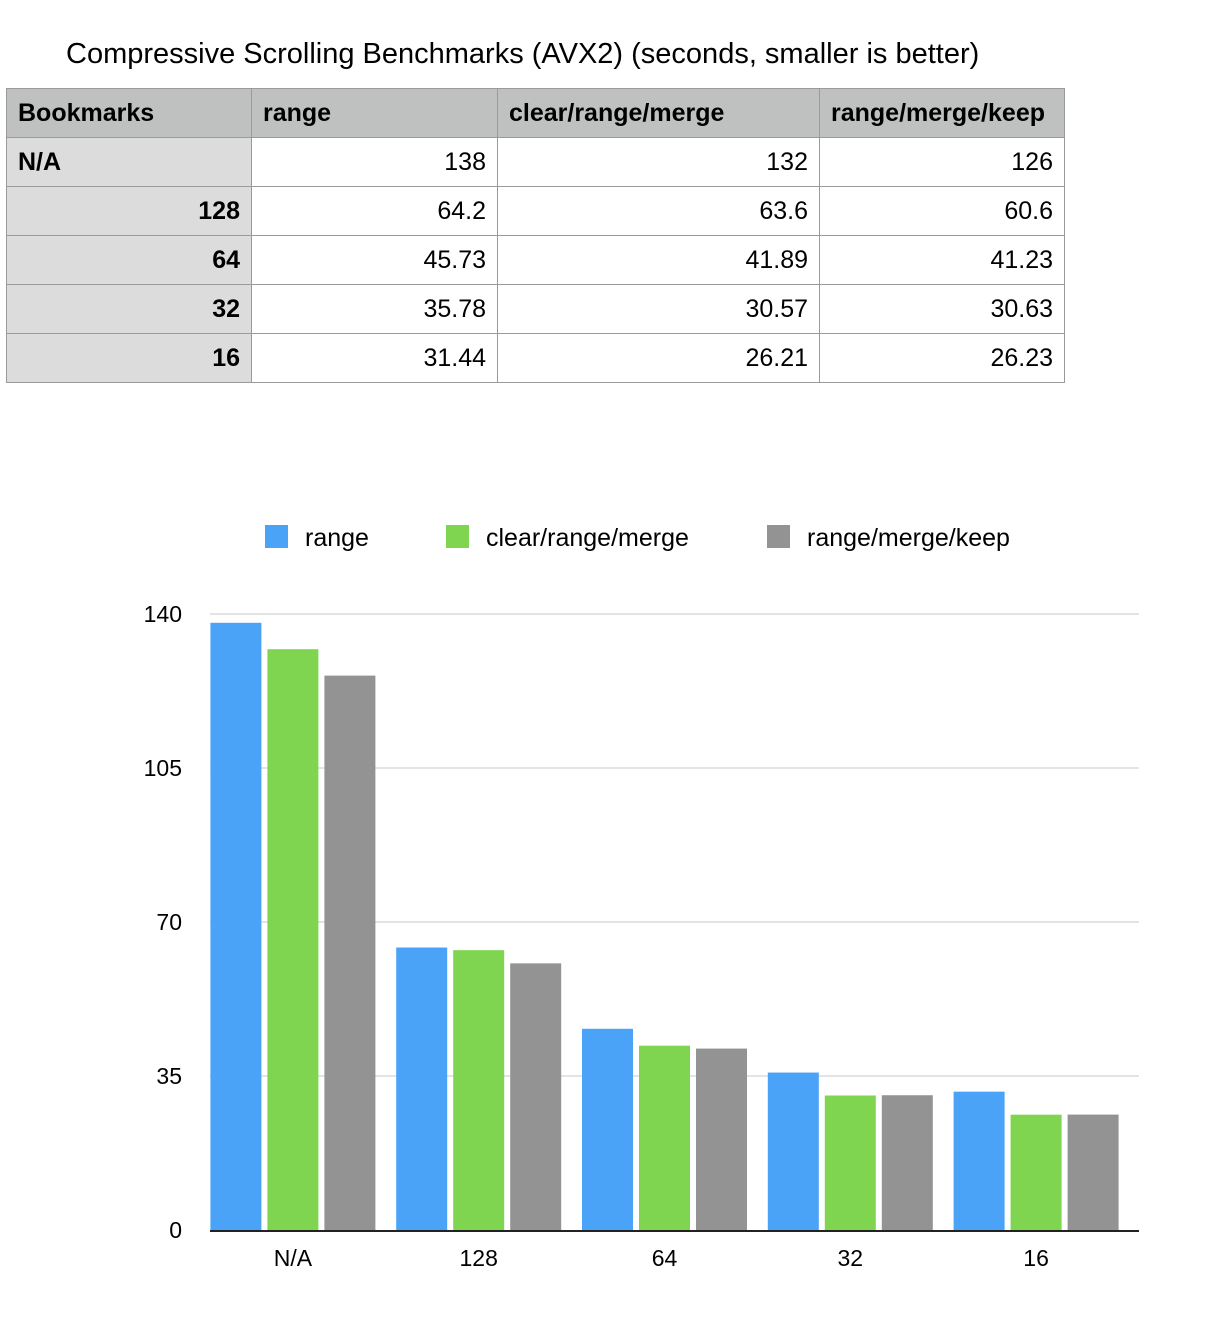 The image size is (1212, 1326). Describe the element at coordinates (535, 211) in the screenshot. I see `table-row: 128 64.2 63.6 60.6` at that location.